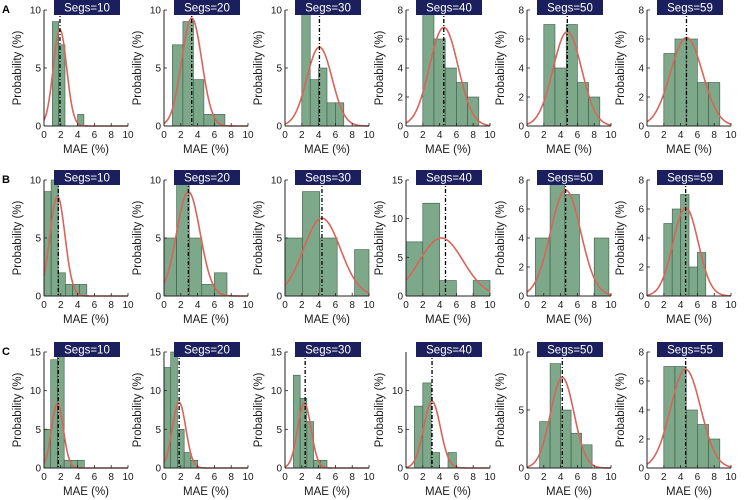 This screenshot has height=500, width=749. I want to click on panel-13-x-tick-label-2: 4, so click(198, 477).